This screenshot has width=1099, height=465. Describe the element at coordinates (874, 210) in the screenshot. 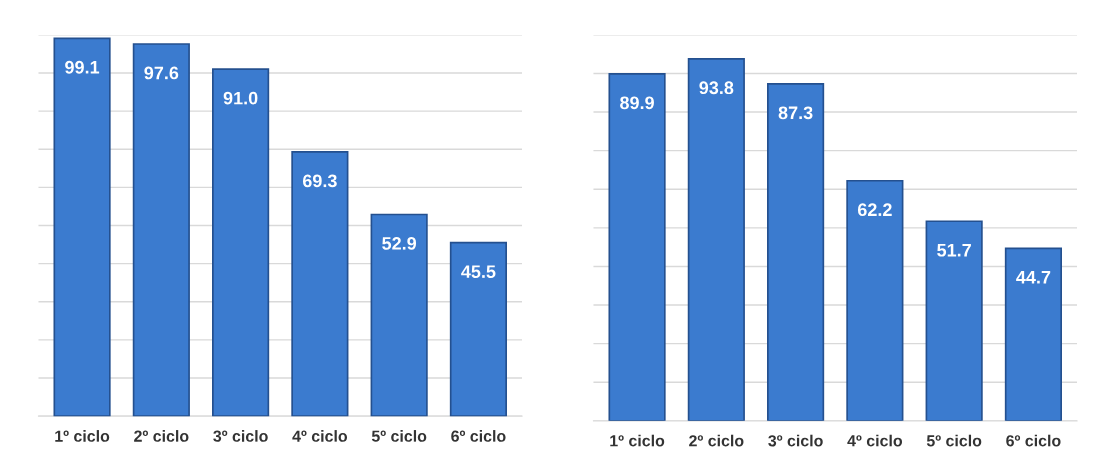

I see `data-label: 62.2` at that location.